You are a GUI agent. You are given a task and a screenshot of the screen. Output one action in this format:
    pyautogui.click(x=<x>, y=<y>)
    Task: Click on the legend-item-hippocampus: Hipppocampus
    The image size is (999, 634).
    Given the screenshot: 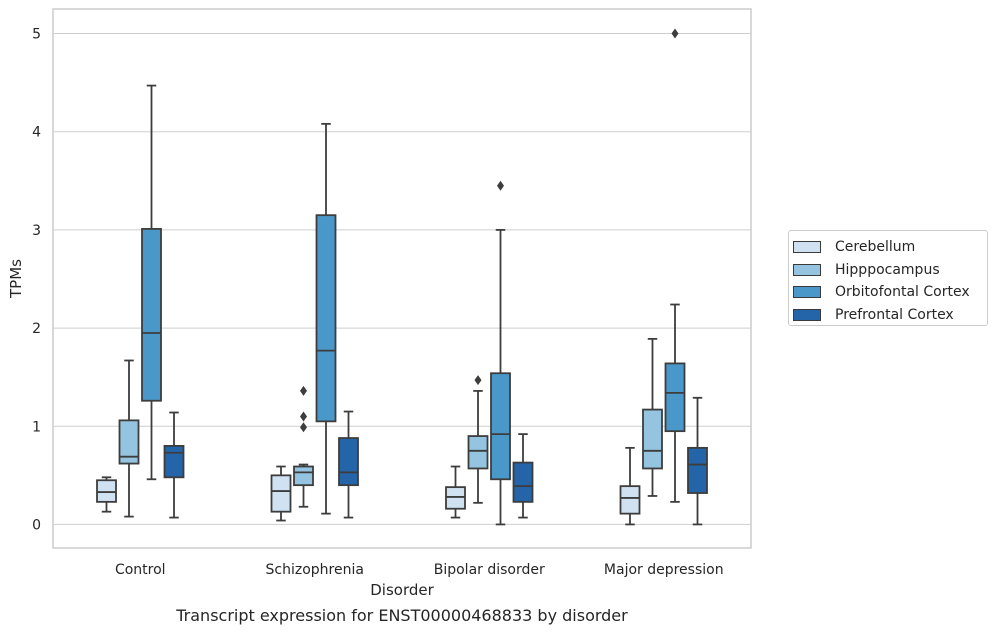 What is the action you would take?
    pyautogui.click(x=890, y=270)
    